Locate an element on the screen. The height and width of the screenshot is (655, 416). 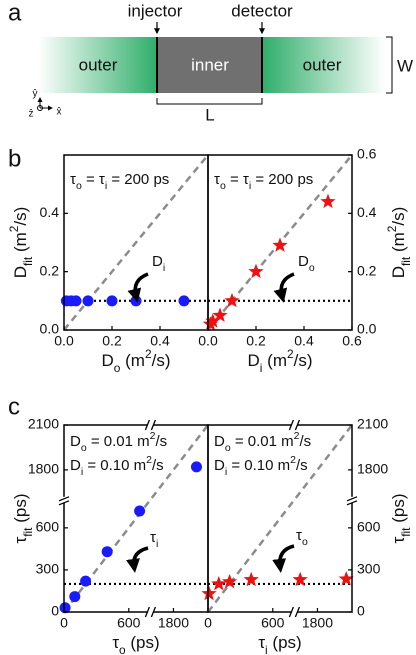
y-tick-label: 2100 is located at coordinates (43, 424).